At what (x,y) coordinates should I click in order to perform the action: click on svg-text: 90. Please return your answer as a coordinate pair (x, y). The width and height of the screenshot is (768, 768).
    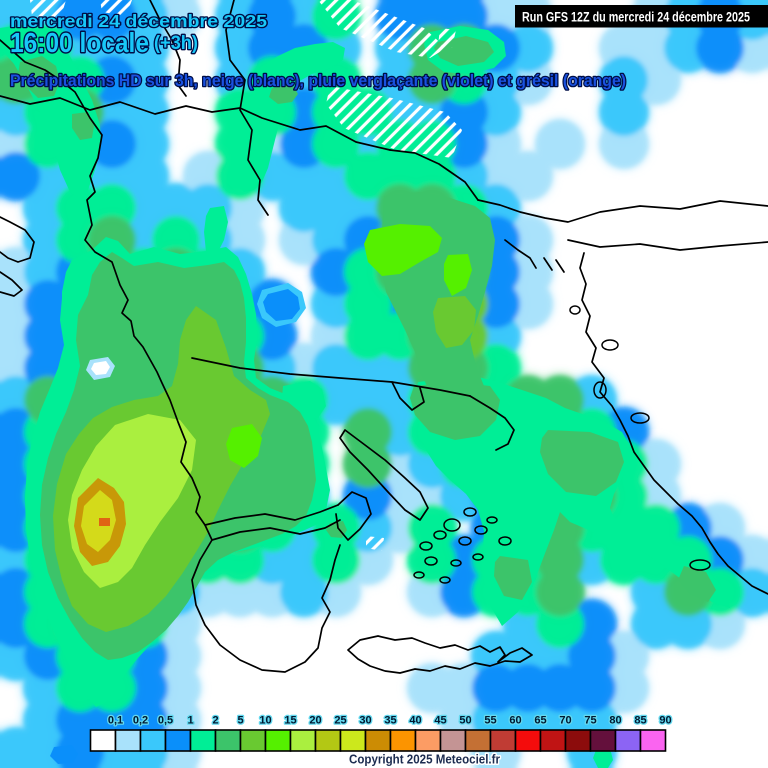
    Looking at the image, I should click on (665, 721).